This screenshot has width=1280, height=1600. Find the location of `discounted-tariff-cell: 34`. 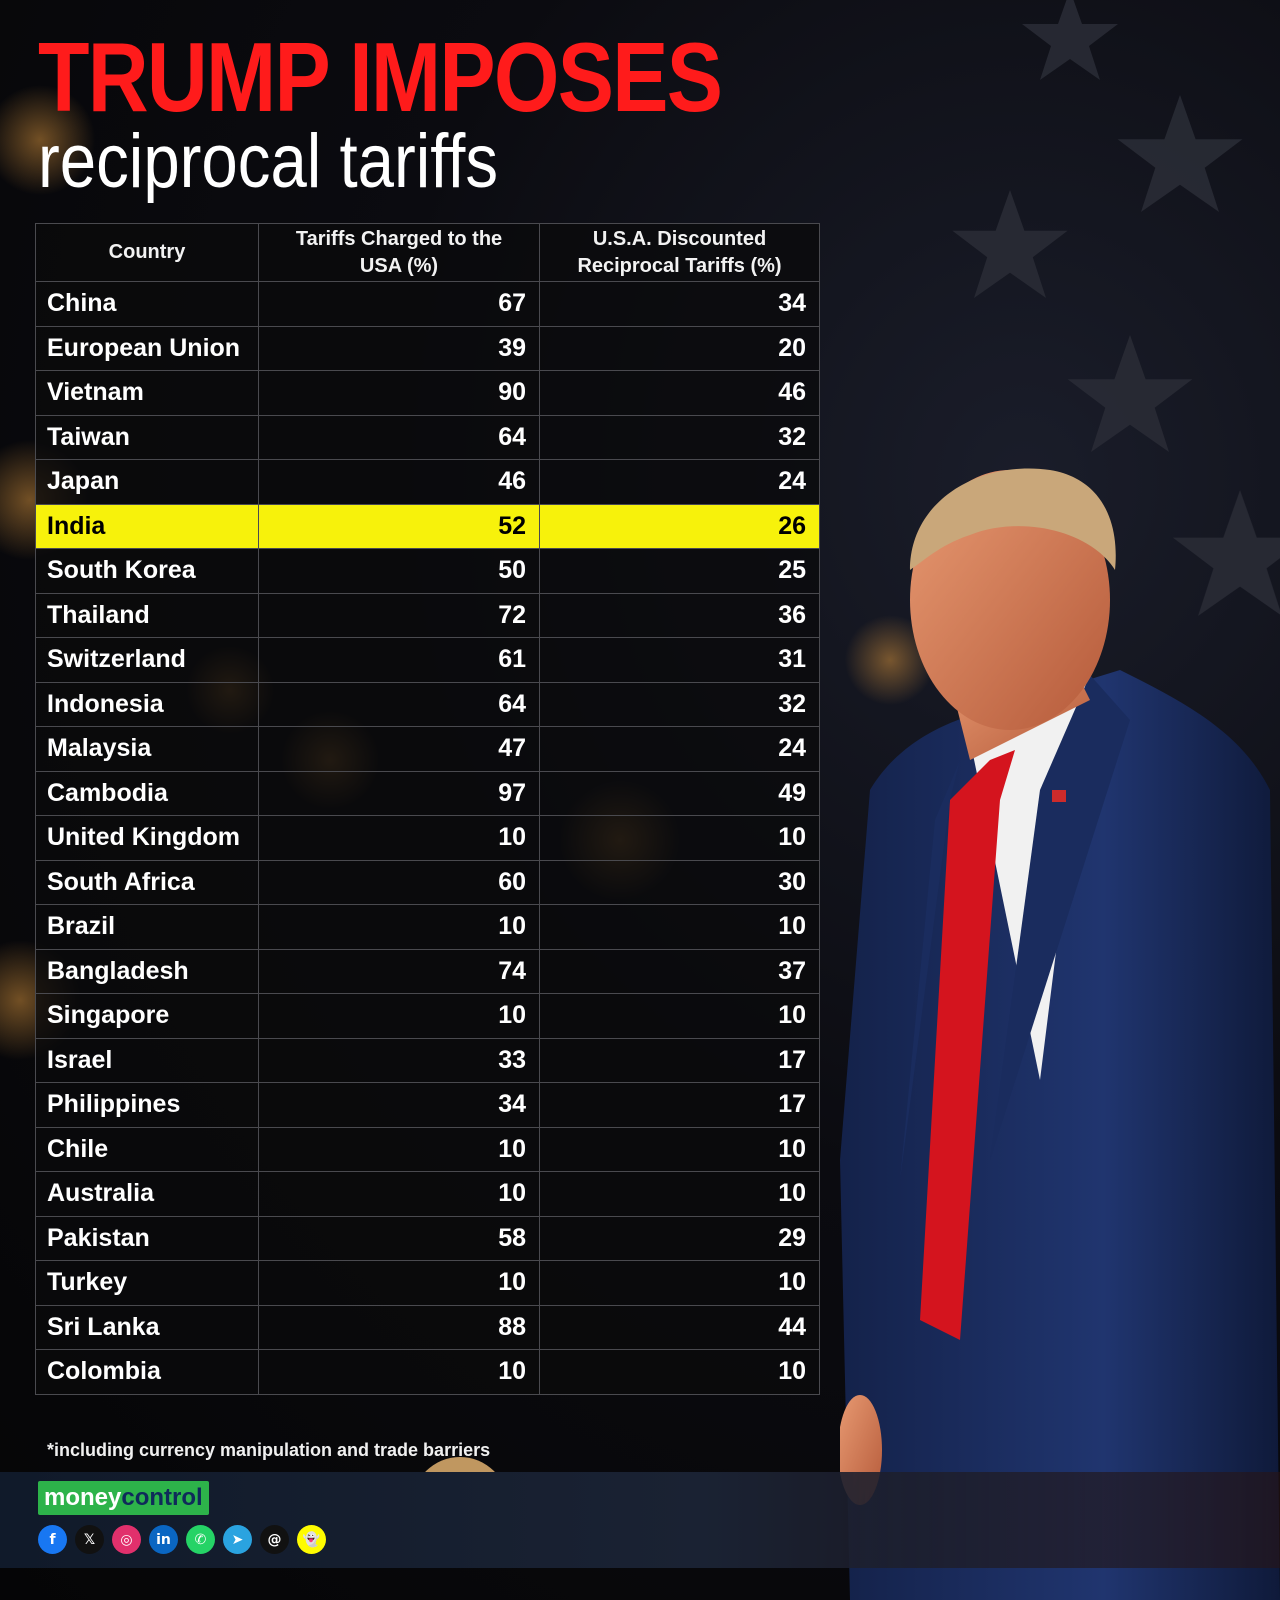

discounted-tariff-cell: 34 is located at coordinates (679, 304).